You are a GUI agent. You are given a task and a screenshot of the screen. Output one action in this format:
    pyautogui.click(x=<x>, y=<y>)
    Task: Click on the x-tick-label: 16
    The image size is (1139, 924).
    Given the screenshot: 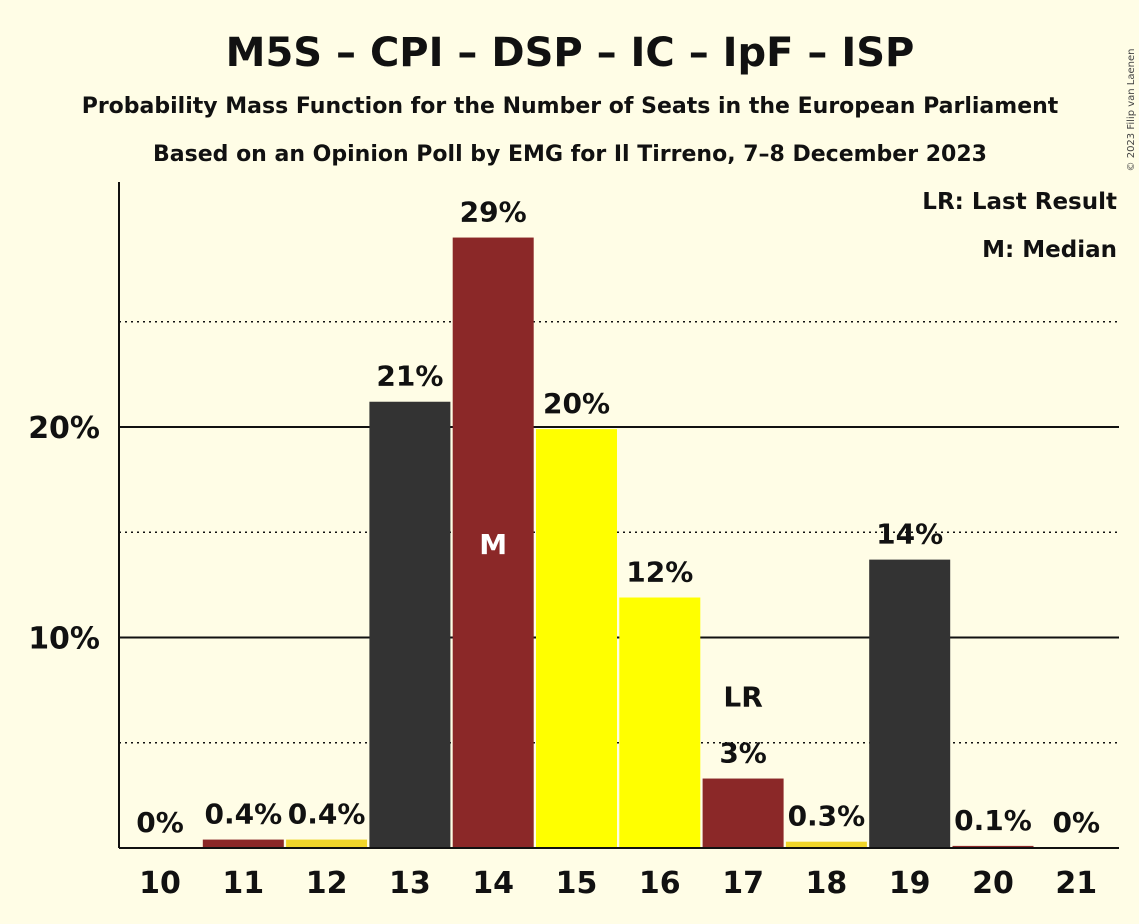 What is the action you would take?
    pyautogui.click(x=660, y=883)
    